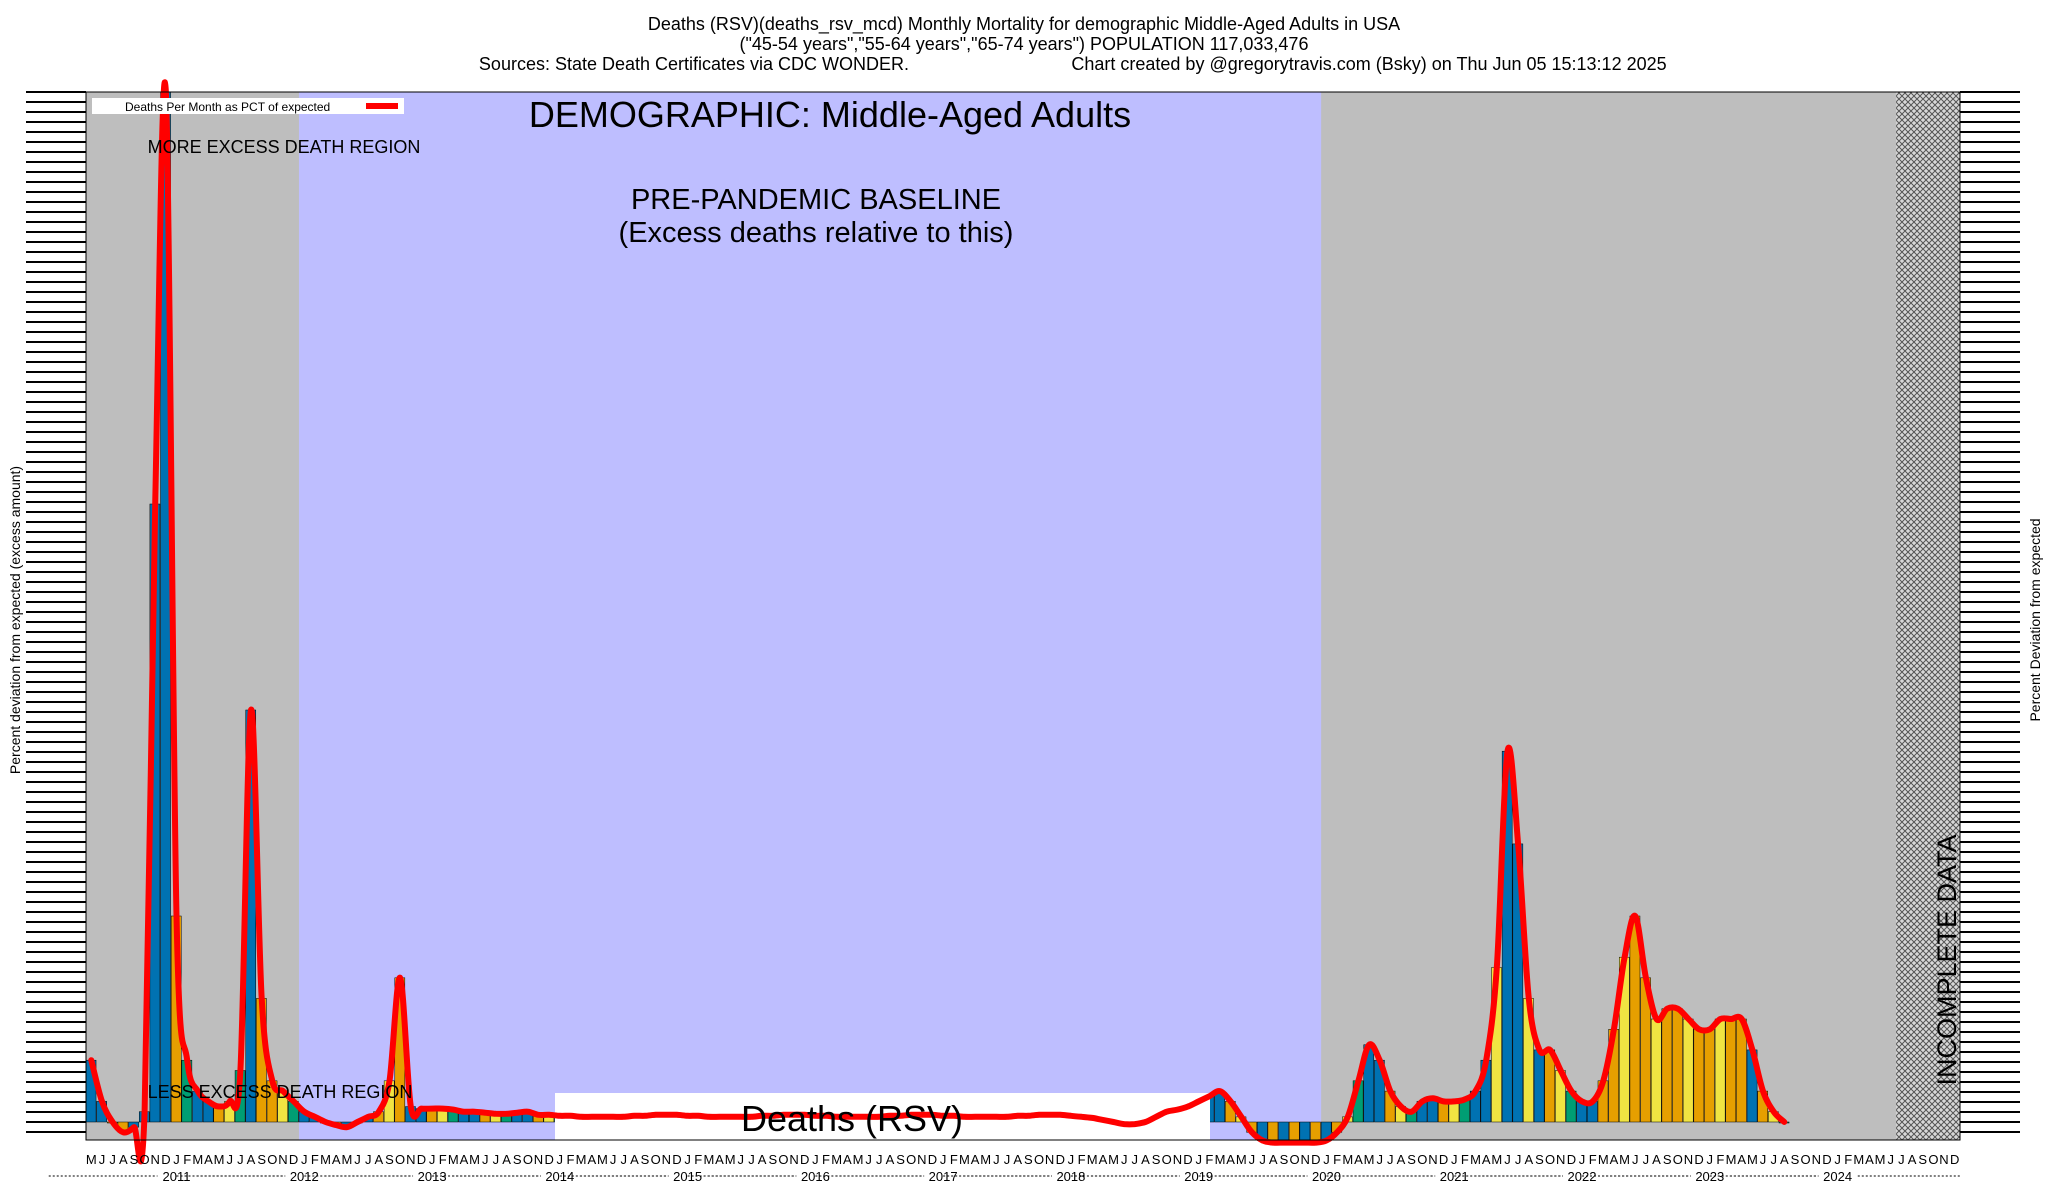  I want to click on demographic-title: DEMOGRAPHIC: Middle-Aged Adults, so click(830, 114).